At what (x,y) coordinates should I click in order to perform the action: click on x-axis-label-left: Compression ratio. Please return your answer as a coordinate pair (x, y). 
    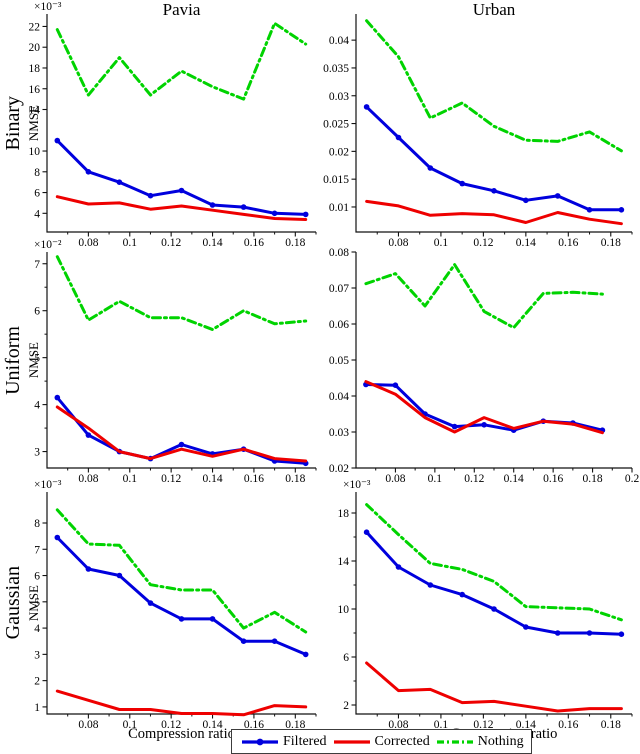
    Looking at the image, I should click on (181, 734).